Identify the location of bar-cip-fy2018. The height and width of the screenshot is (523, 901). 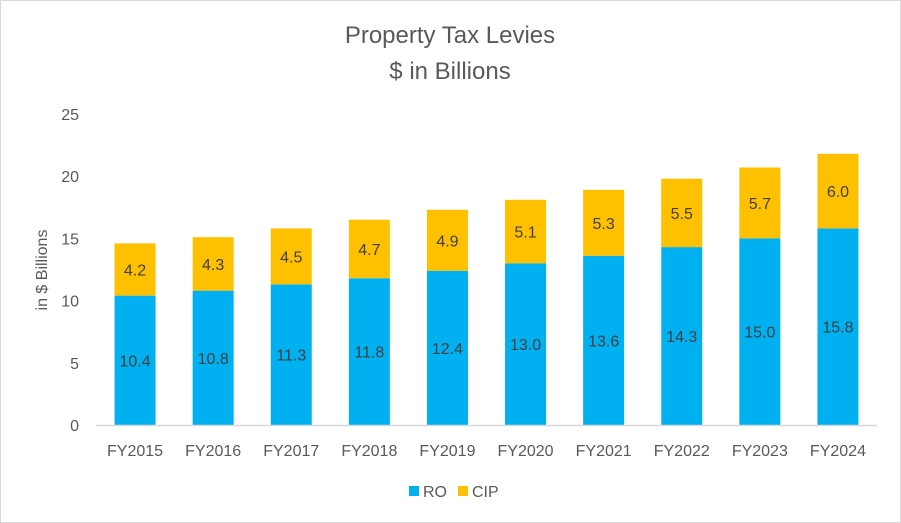
(369, 249).